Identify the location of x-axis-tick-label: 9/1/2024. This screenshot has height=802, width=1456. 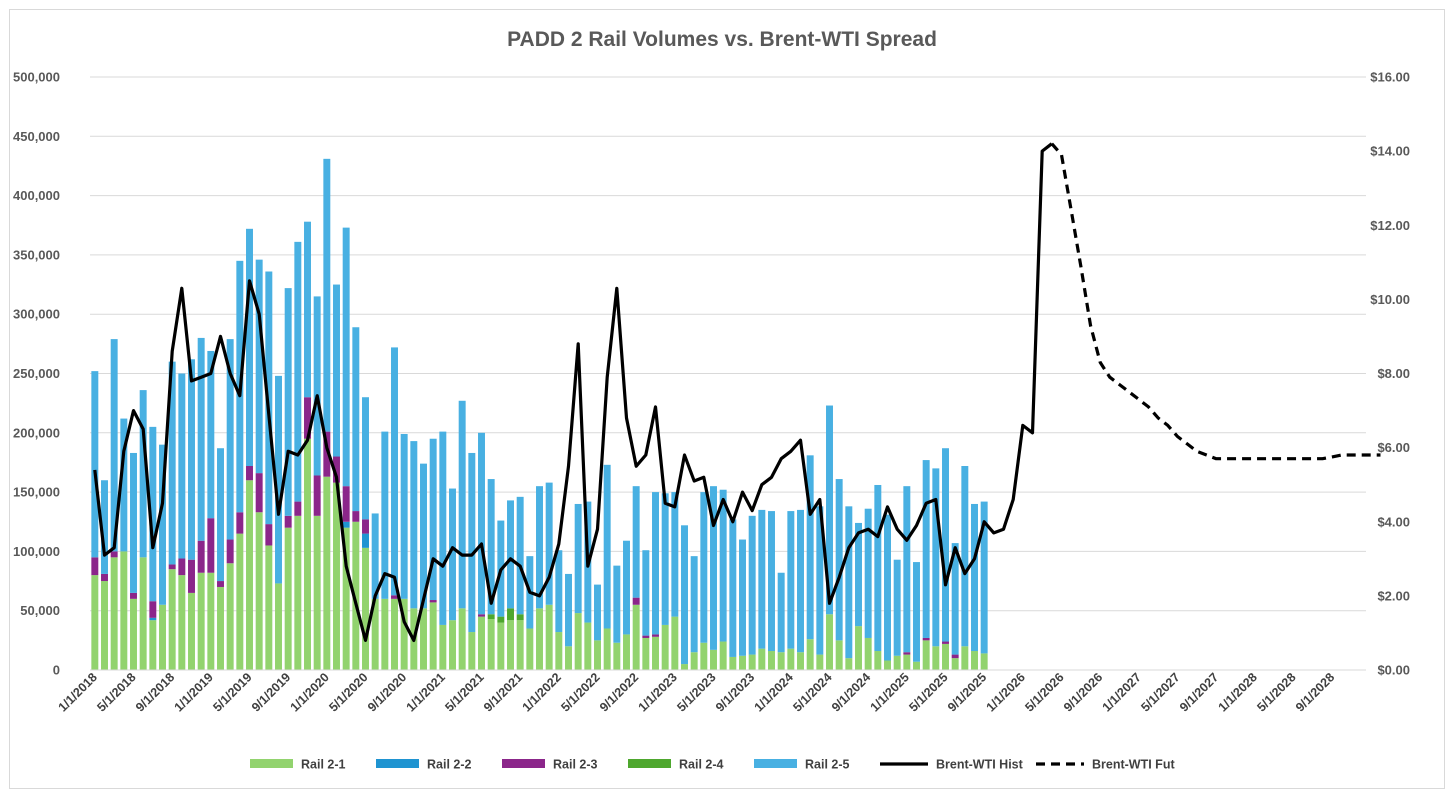
(851, 692).